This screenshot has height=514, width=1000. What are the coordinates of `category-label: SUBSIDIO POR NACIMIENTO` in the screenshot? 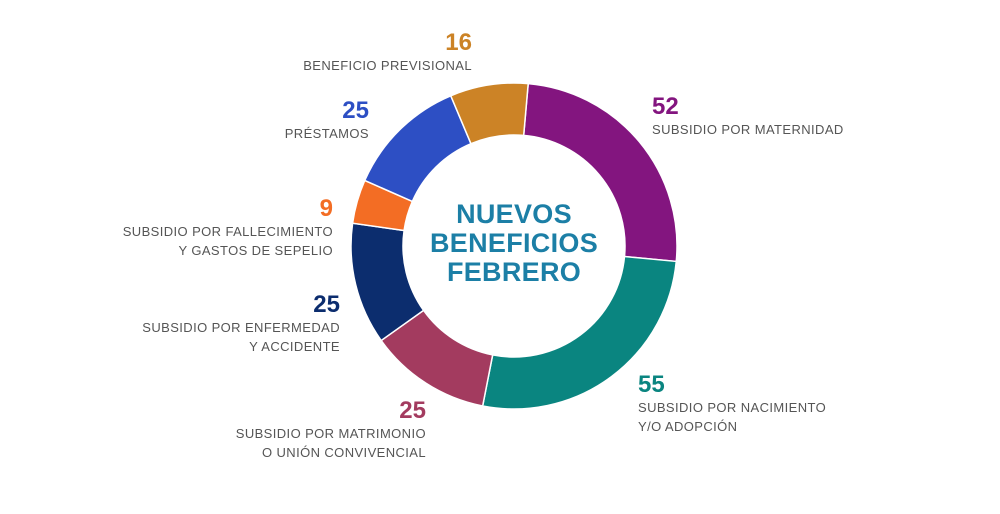 It's located at (732, 407).